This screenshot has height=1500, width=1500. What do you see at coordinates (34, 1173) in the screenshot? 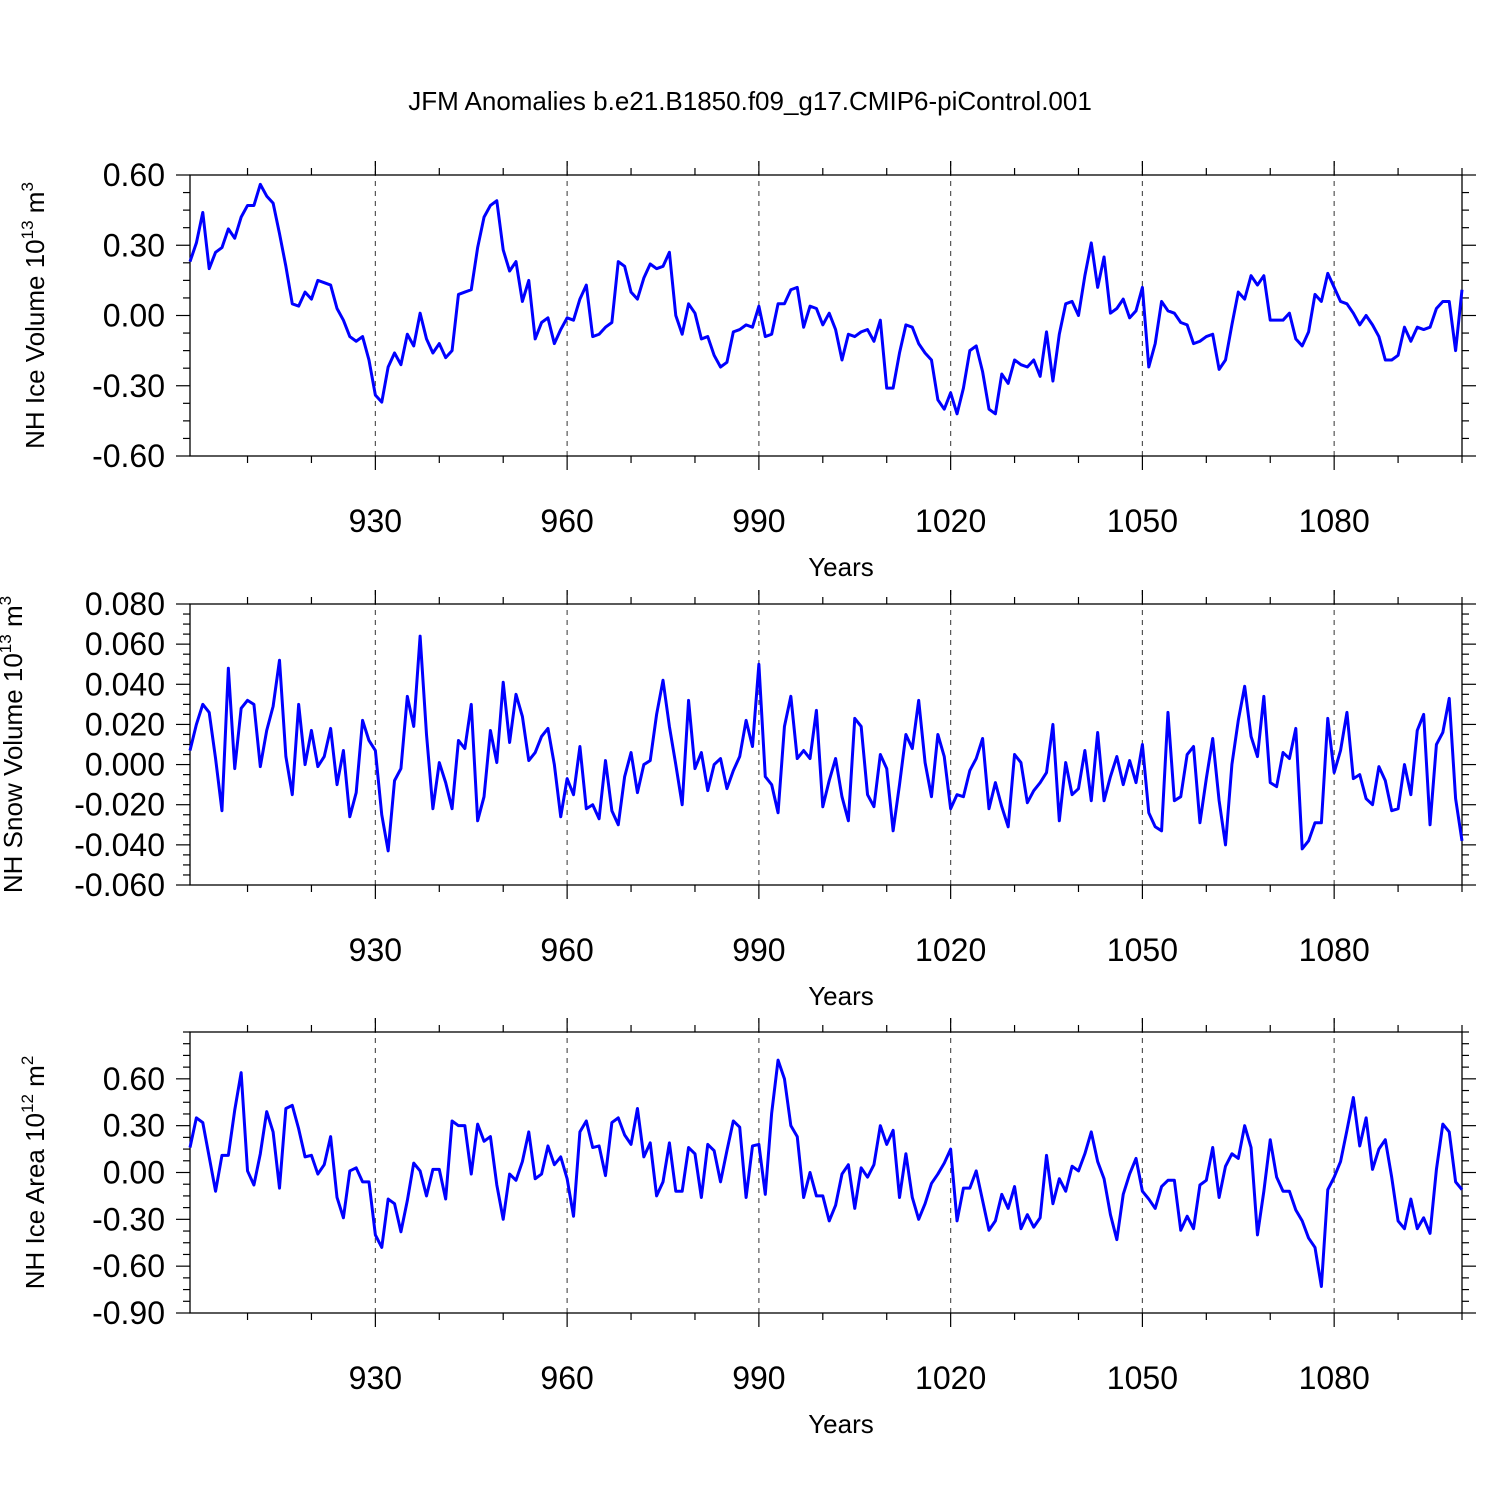
I see `y-axis-label: NH Ice Area 1012 m2` at bounding box center [34, 1173].